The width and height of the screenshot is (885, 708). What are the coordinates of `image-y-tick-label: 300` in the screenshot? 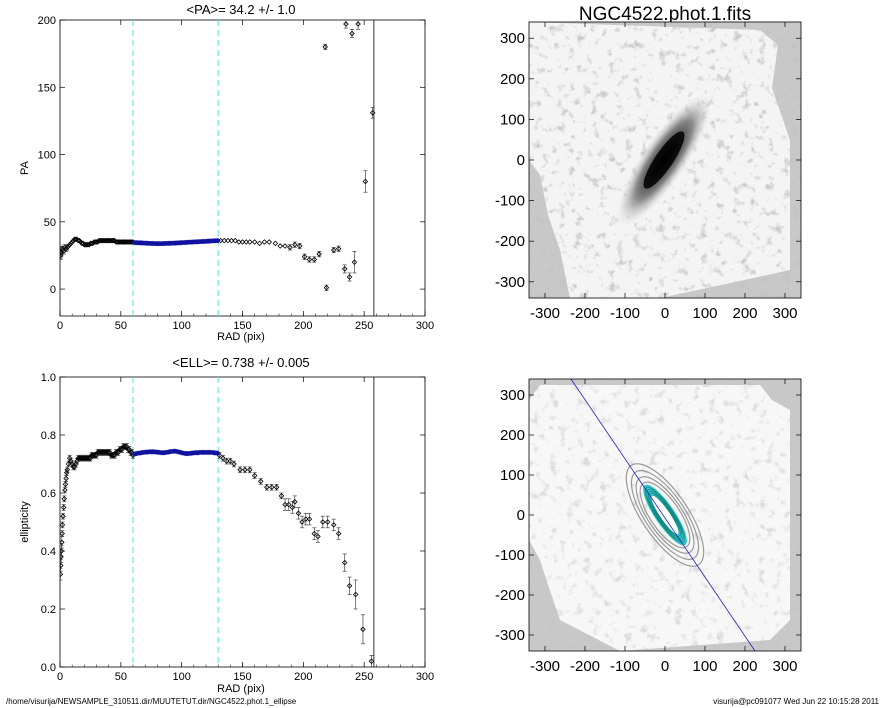 It's located at (512, 38).